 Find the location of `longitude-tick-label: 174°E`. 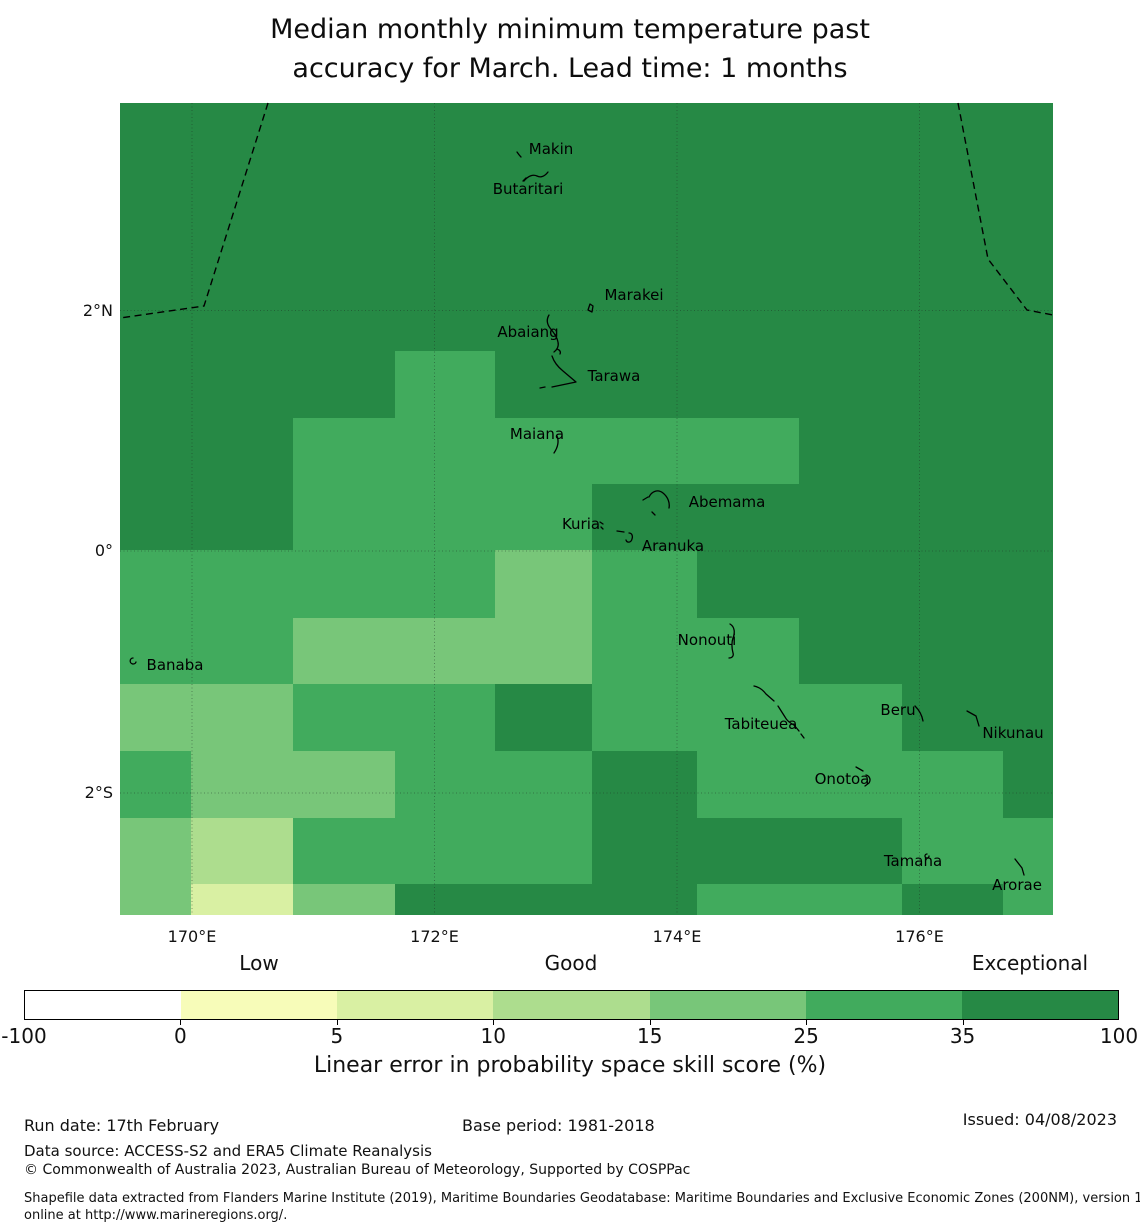

longitude-tick-label: 174°E is located at coordinates (677, 936).